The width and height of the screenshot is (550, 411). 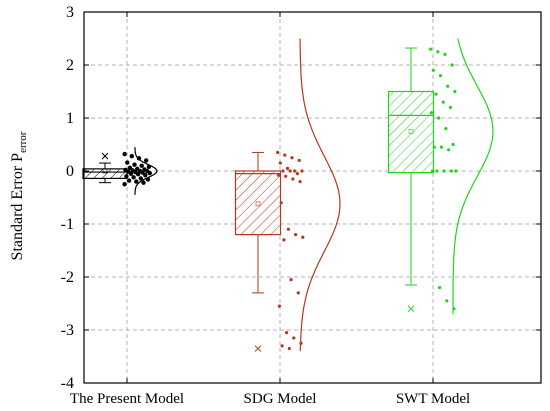 What do you see at coordinates (70, 65) in the screenshot?
I see `y-tick-label: 2` at bounding box center [70, 65].